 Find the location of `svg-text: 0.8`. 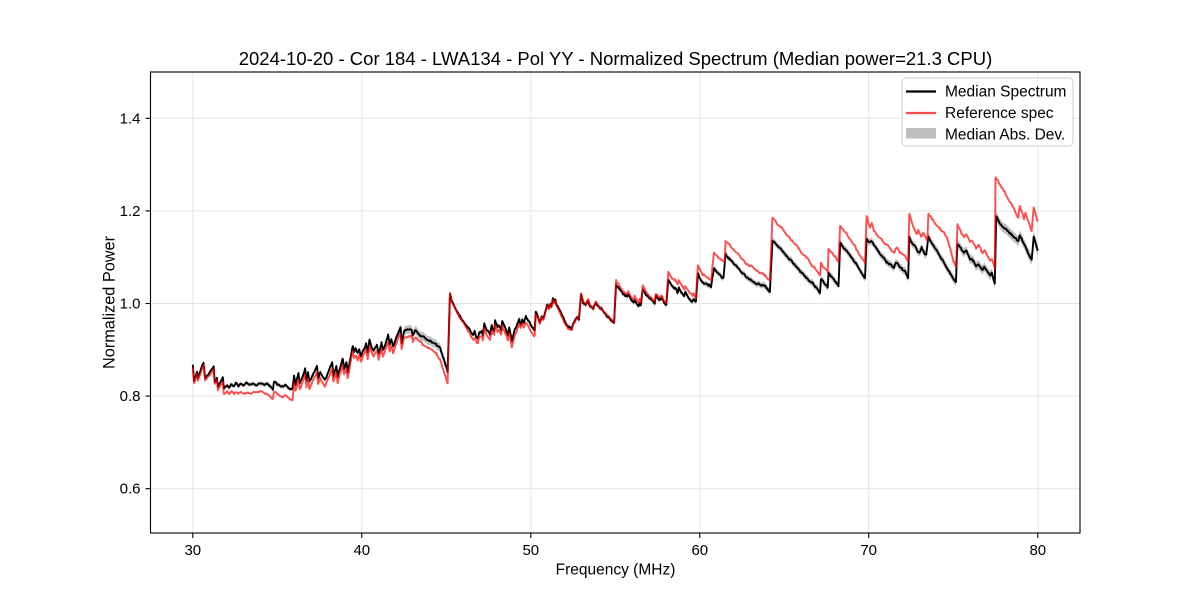

svg-text: 0.8 is located at coordinates (130, 396).